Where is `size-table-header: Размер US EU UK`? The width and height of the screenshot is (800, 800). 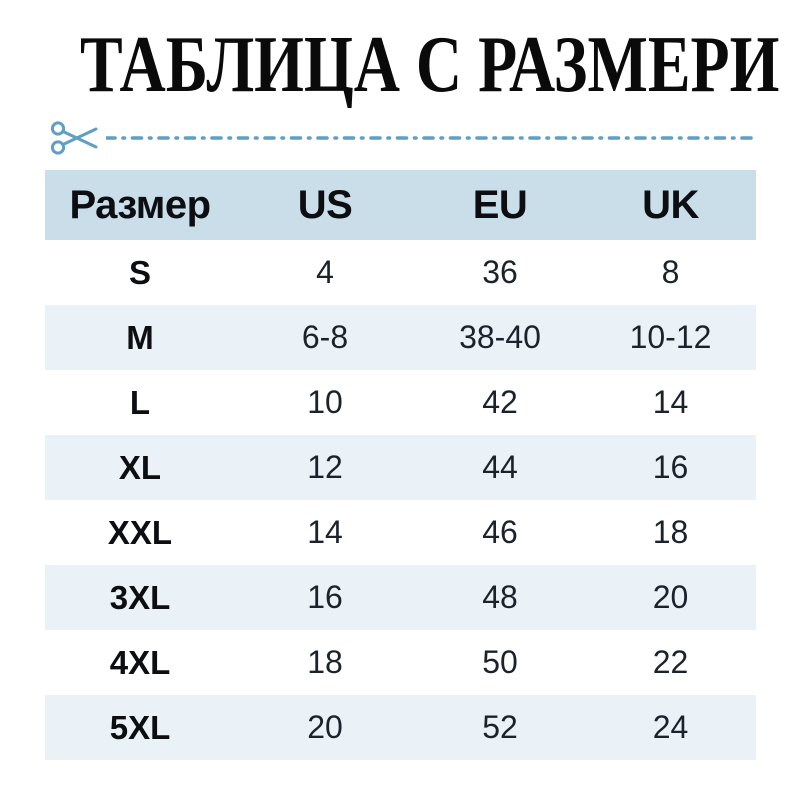
size-table-header: Размер US EU UK is located at coordinates (400, 205).